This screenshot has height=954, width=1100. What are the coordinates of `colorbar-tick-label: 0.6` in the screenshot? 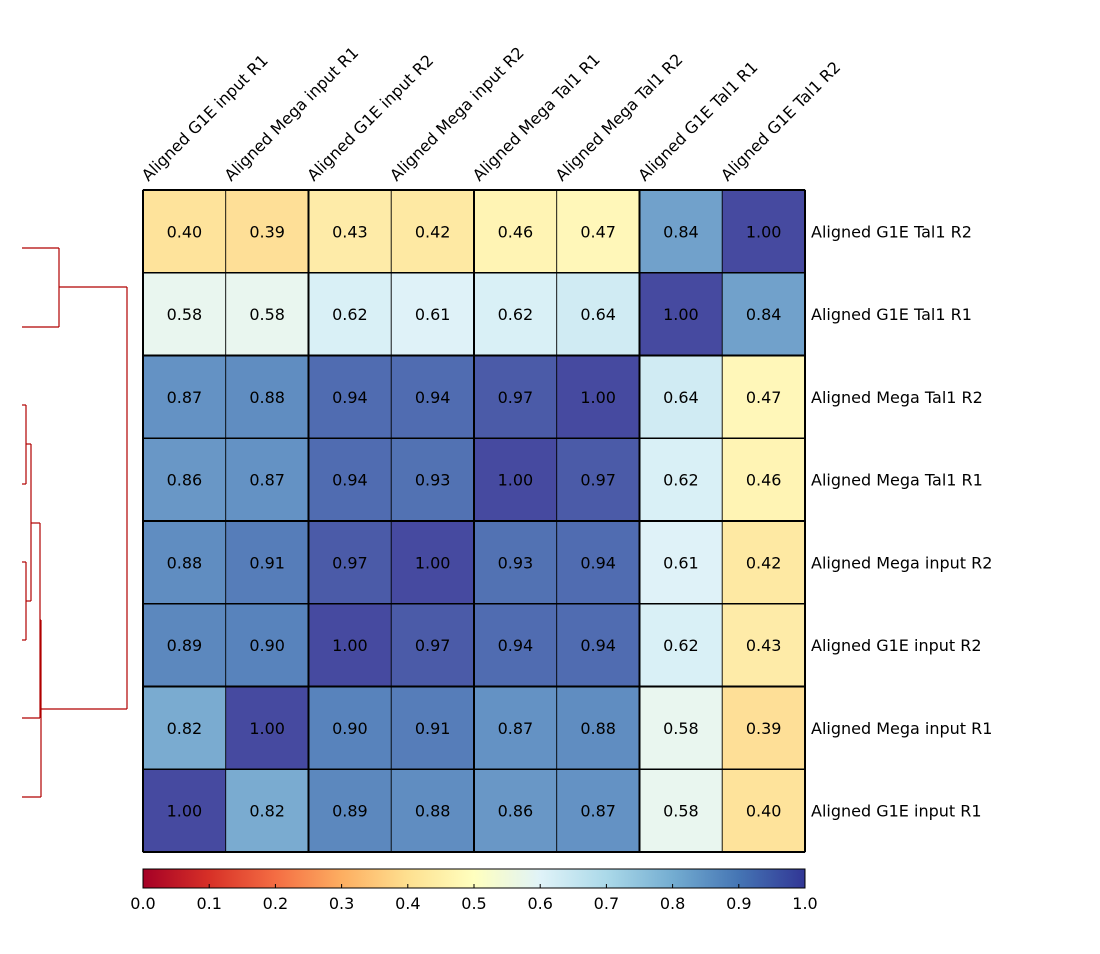 It's located at (539, 903).